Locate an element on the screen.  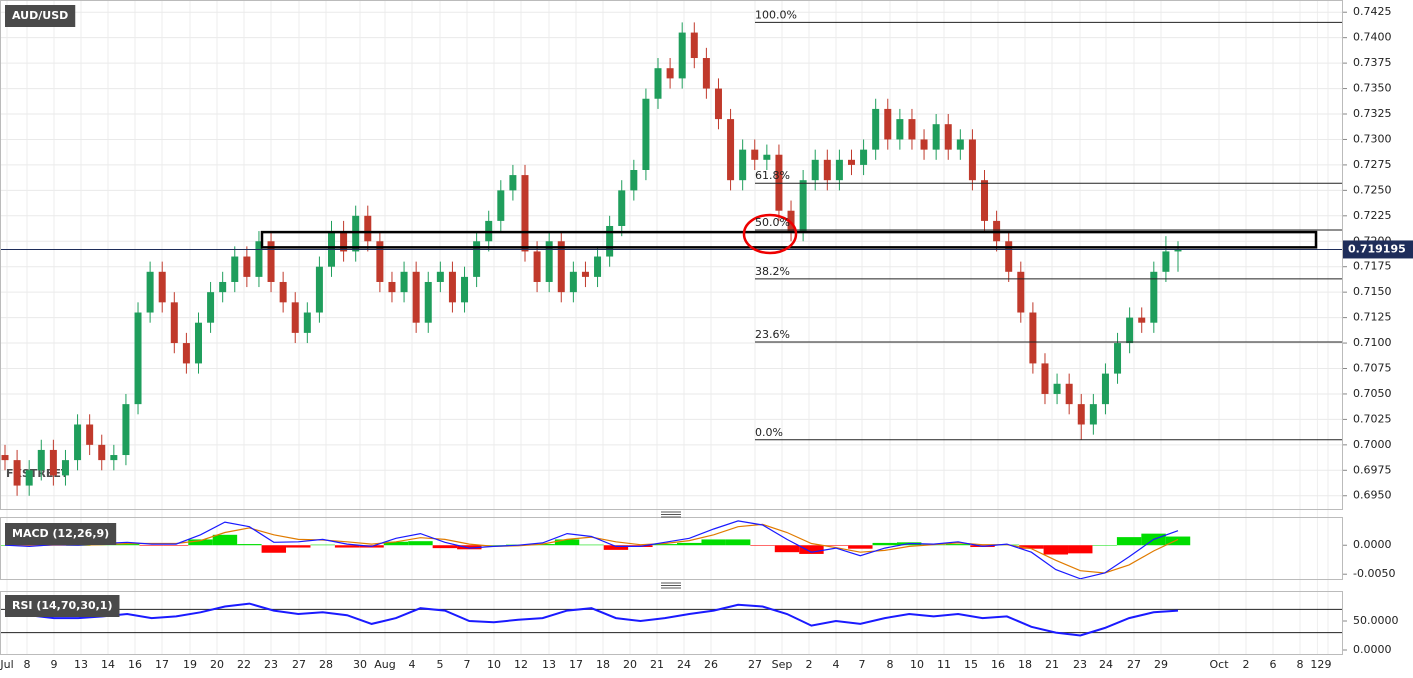
rsi-panel-frame is located at coordinates (671, 623).